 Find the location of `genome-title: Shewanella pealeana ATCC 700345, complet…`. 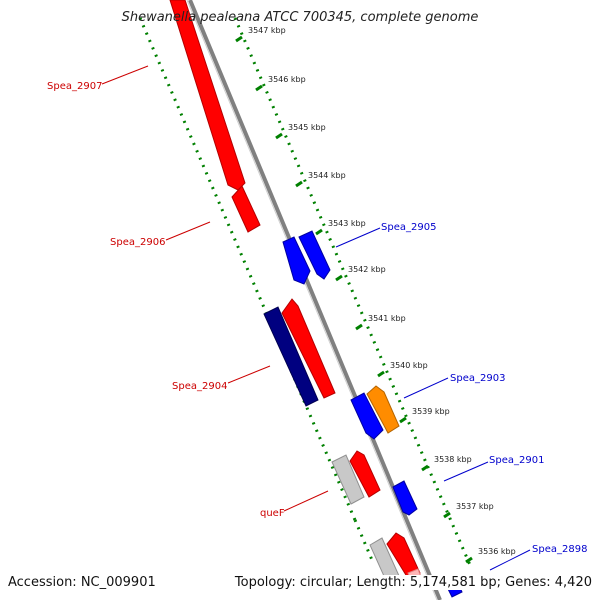

genome-title: Shewanella pealeana ATCC 700345, complet… is located at coordinates (300, 17).